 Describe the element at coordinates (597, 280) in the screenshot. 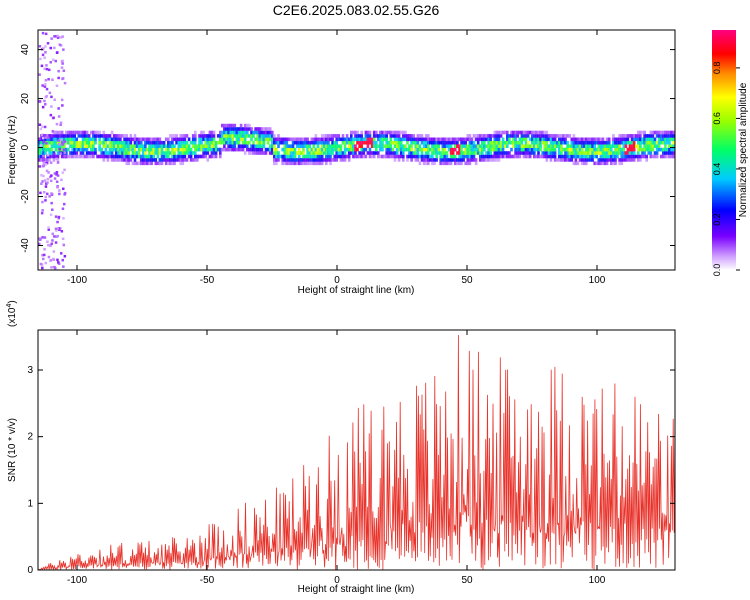

I see `x-tick-label: 100` at that location.